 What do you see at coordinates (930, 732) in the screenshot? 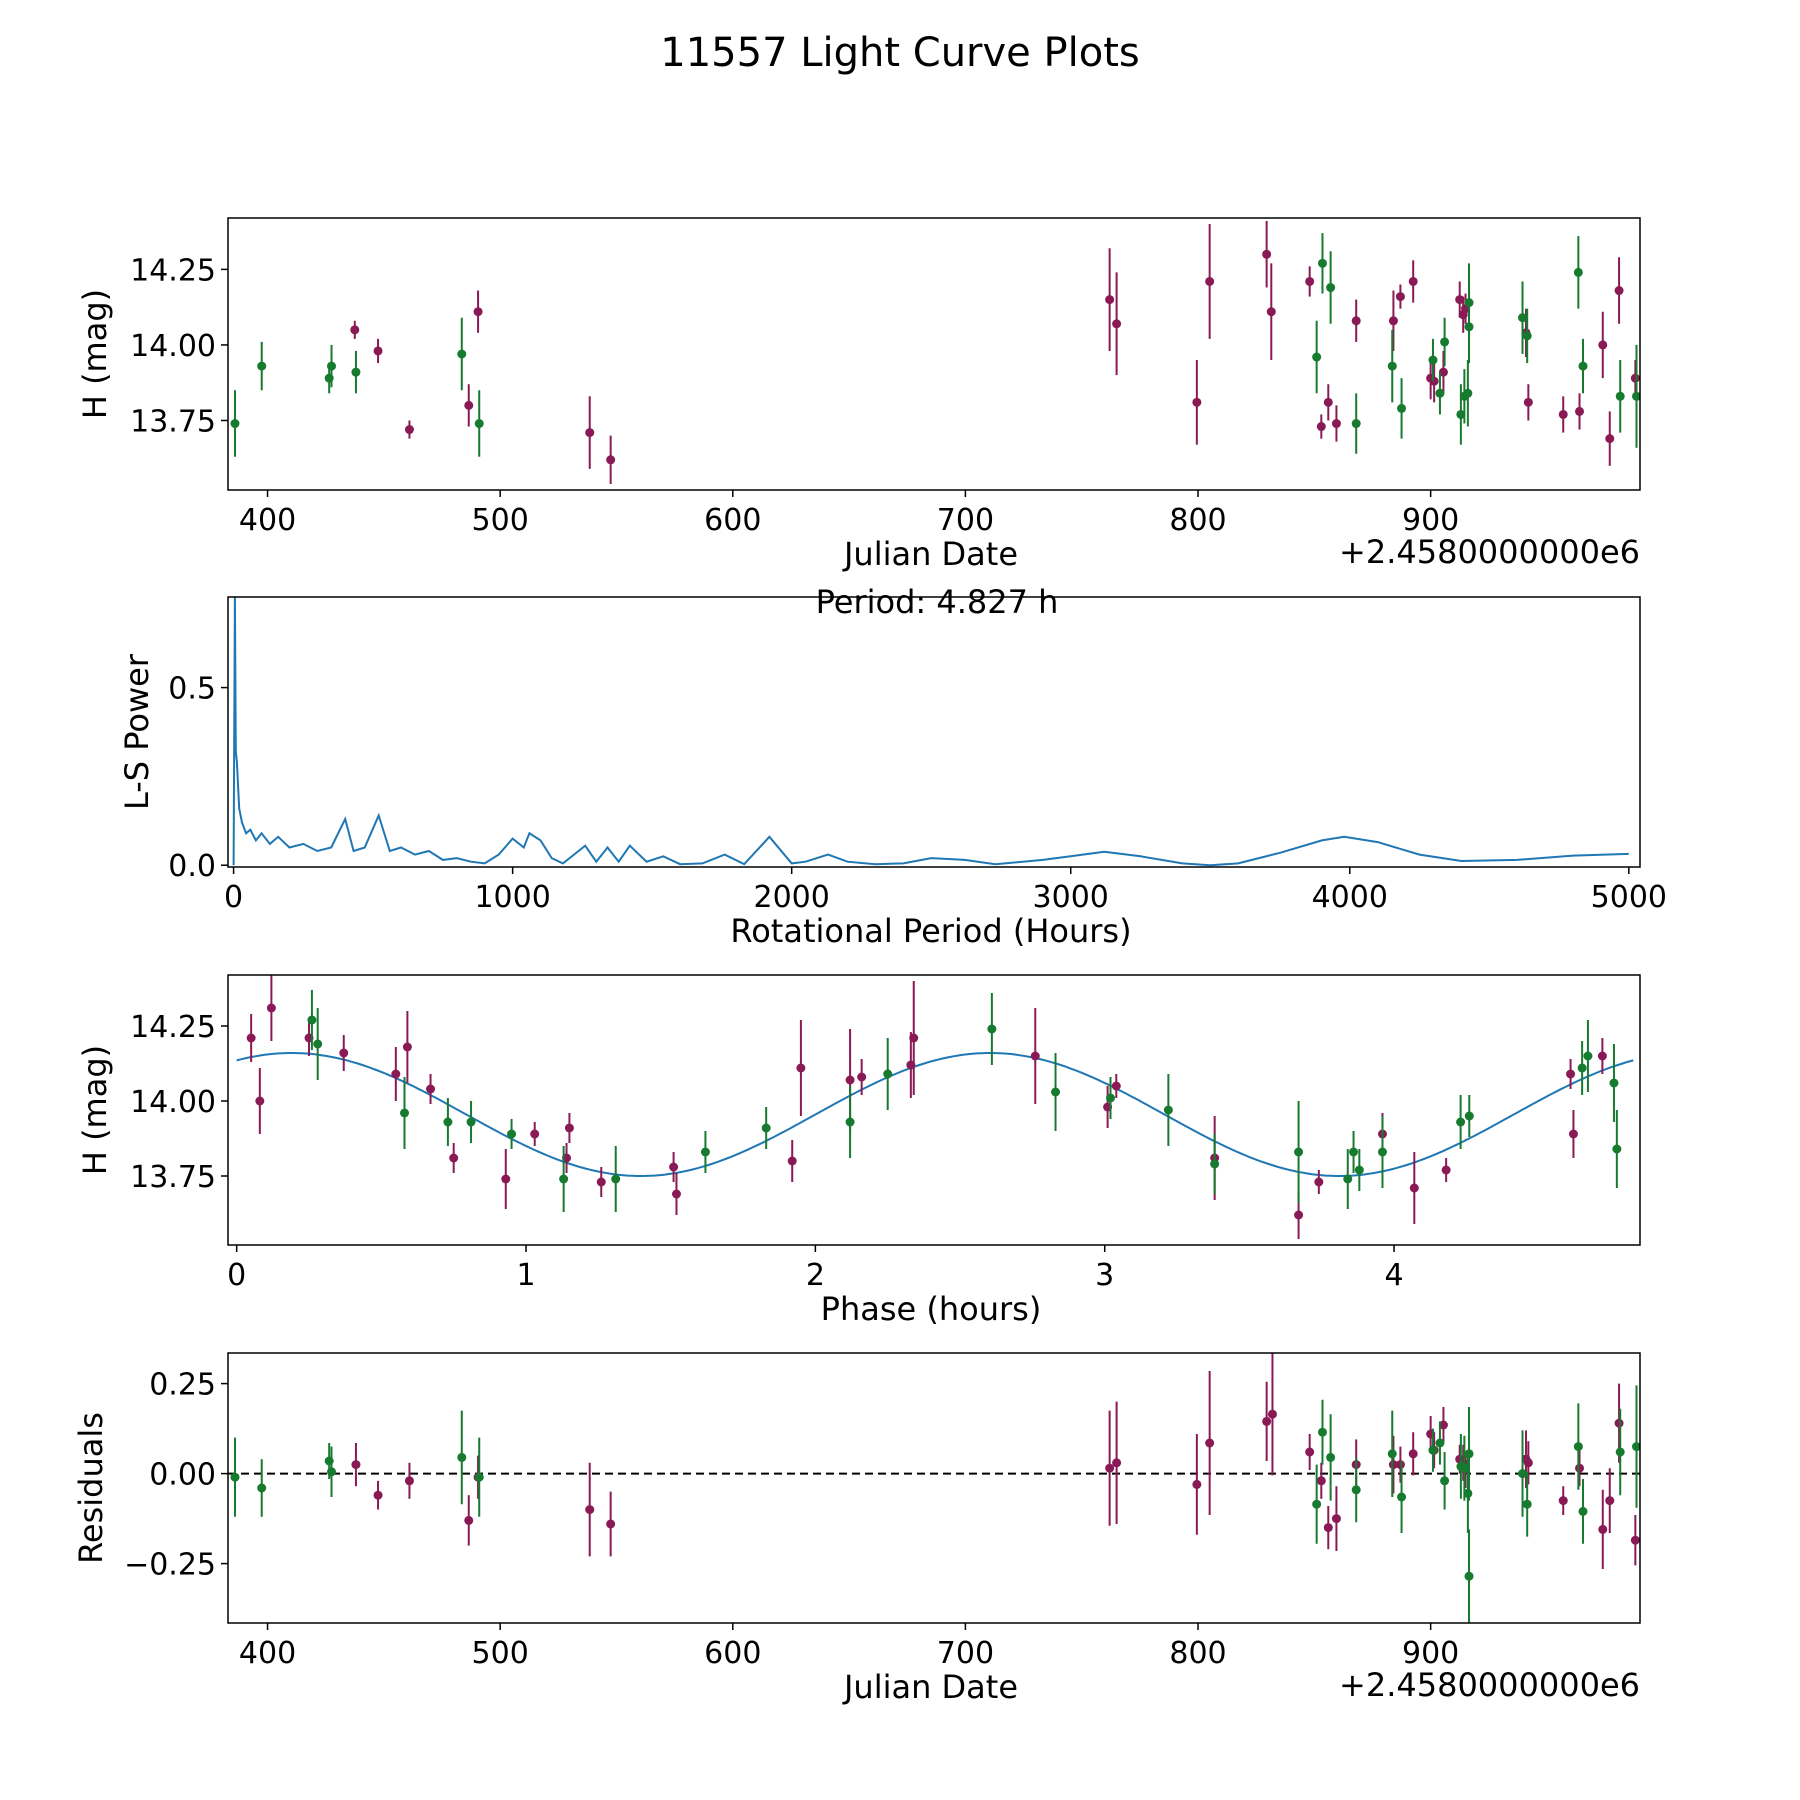
I see `periodogram-line` at bounding box center [930, 732].